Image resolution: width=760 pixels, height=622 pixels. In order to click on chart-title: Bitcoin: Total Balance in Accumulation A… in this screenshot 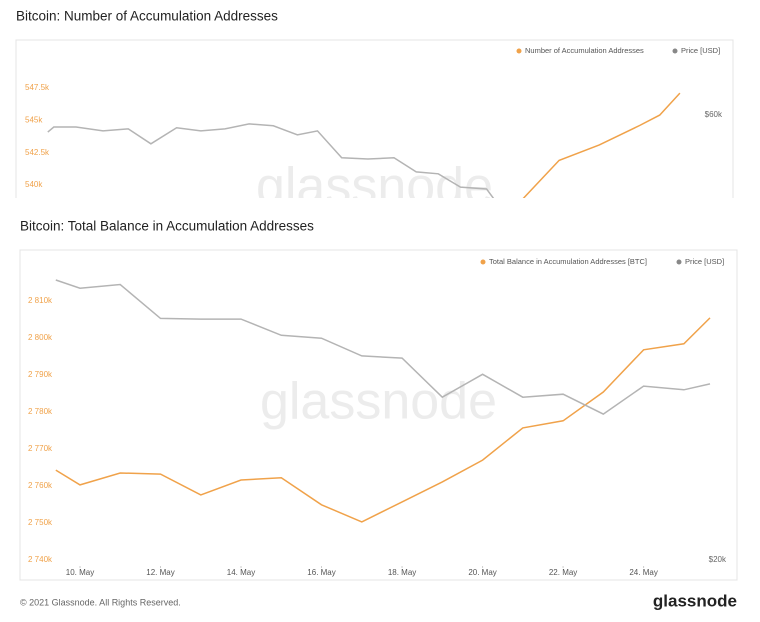, I will do `click(167, 226)`.